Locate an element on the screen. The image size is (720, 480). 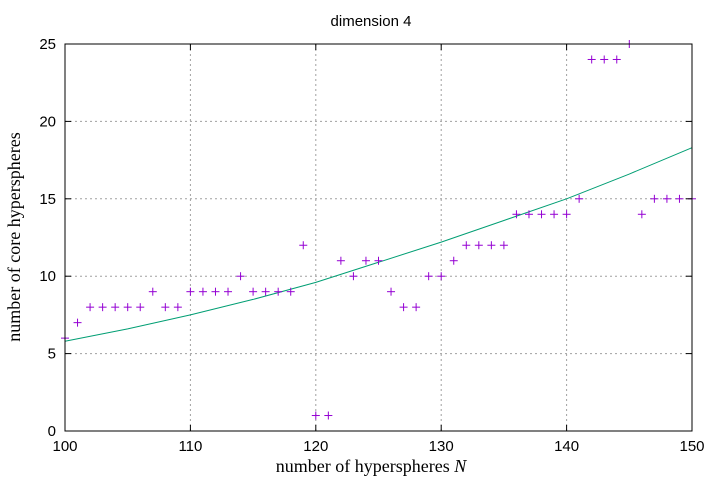
y-tick-label: 15 is located at coordinates (47, 199).